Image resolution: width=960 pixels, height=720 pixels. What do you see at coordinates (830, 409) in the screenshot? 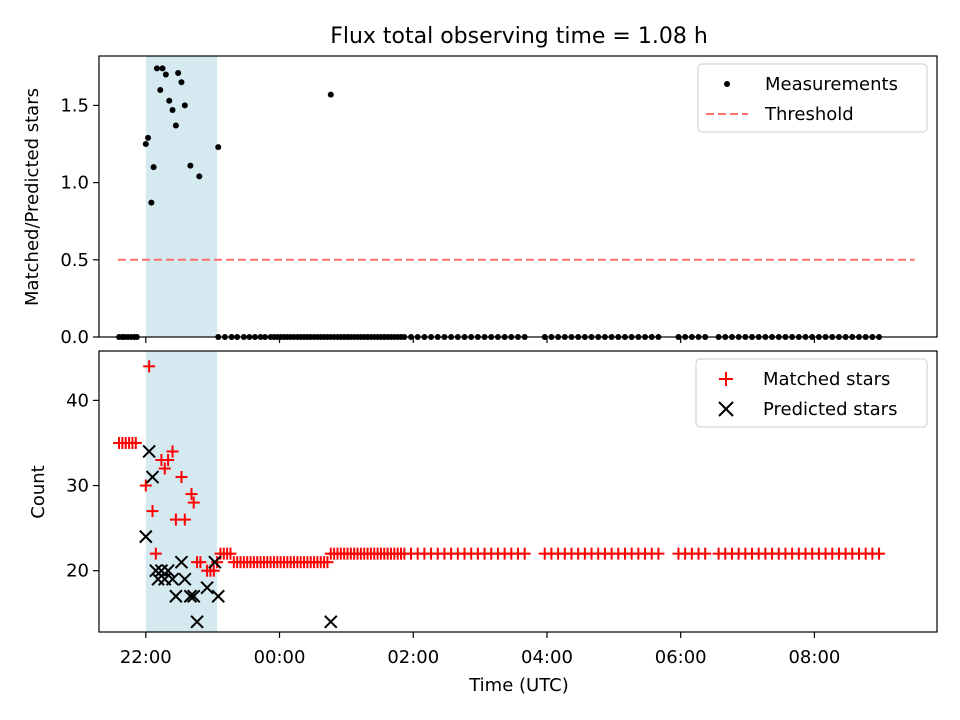
I see `legend-predicted-label: Predicted stars` at bounding box center [830, 409].